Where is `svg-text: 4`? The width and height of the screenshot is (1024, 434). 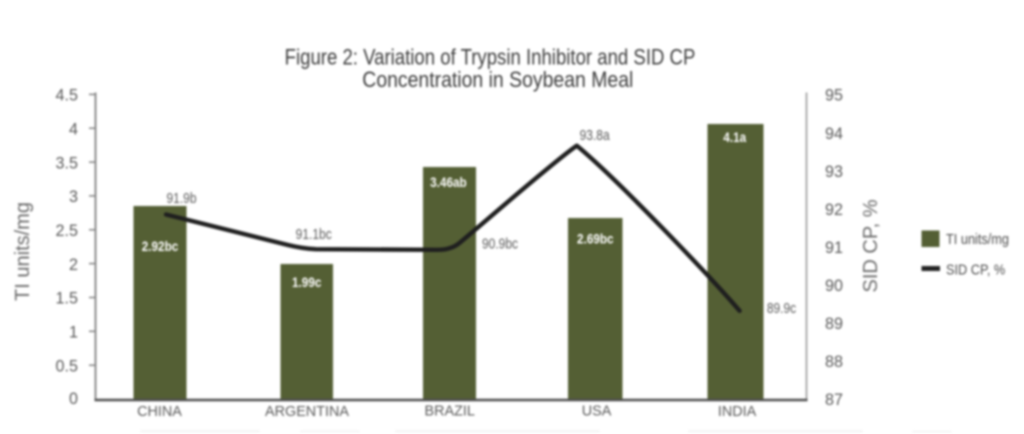
svg-text: 4 is located at coordinates (73, 128).